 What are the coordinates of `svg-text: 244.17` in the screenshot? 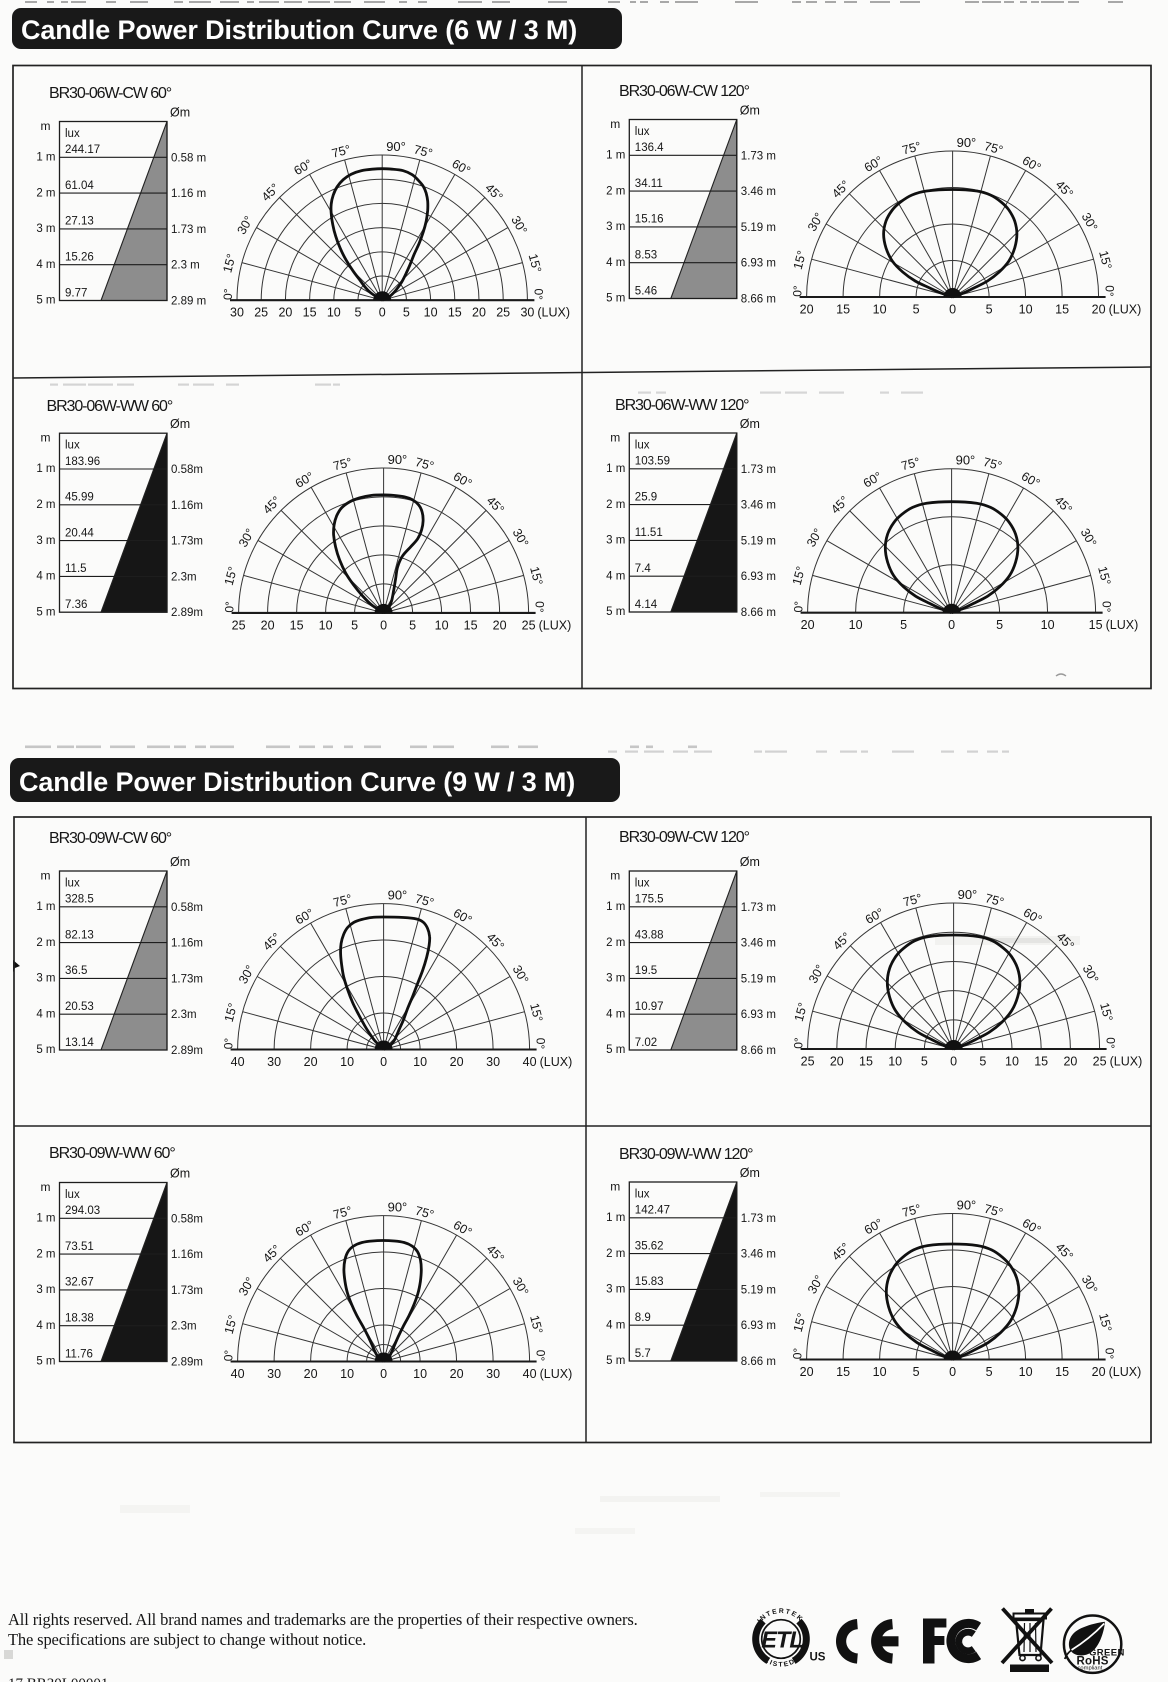 It's located at (82, 150).